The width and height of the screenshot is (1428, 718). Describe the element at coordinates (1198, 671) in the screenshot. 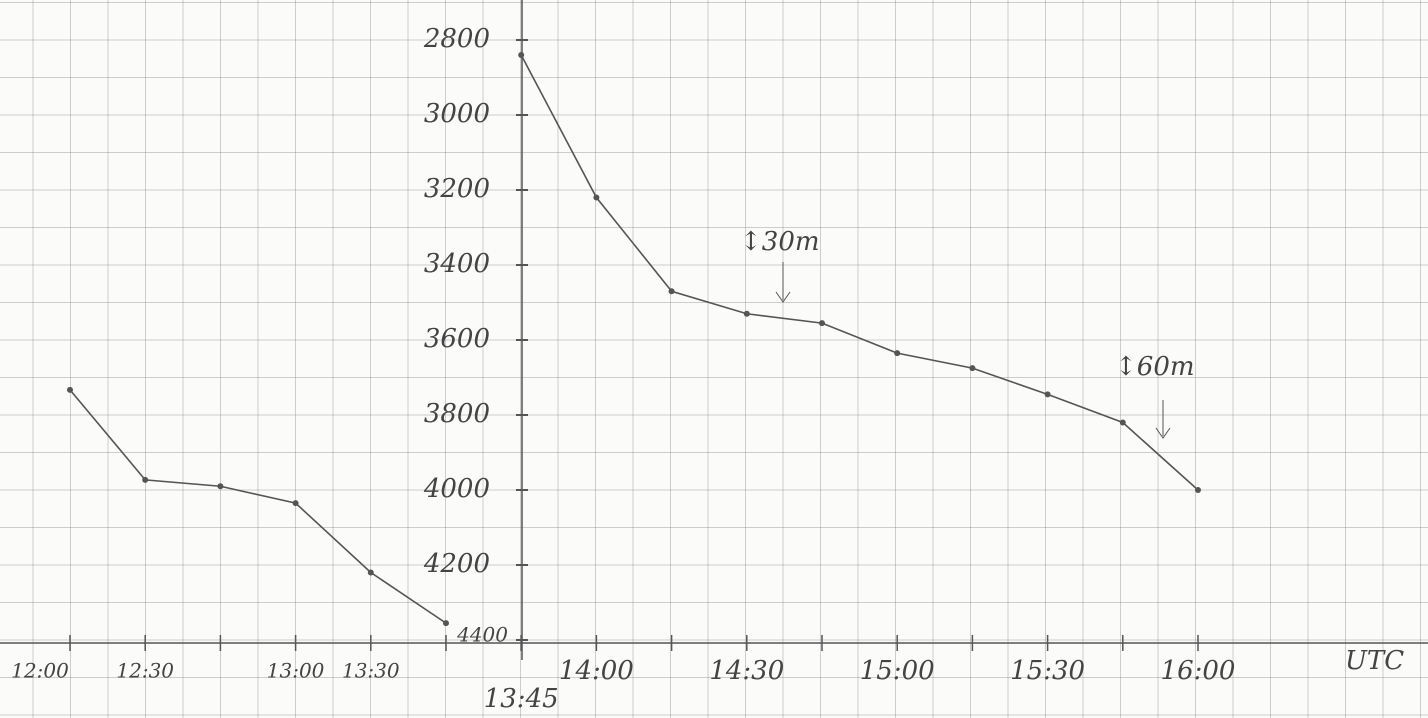

I see `x-tick-label: 16:00` at that location.